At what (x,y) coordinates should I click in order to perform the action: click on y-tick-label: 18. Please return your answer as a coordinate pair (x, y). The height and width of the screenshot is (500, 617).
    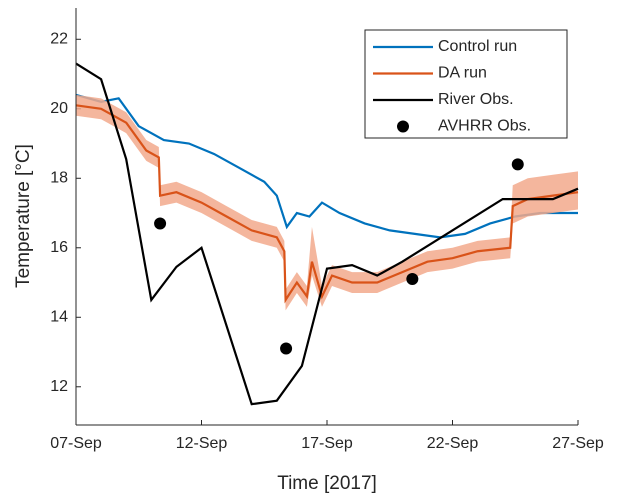
    Looking at the image, I should click on (59, 177).